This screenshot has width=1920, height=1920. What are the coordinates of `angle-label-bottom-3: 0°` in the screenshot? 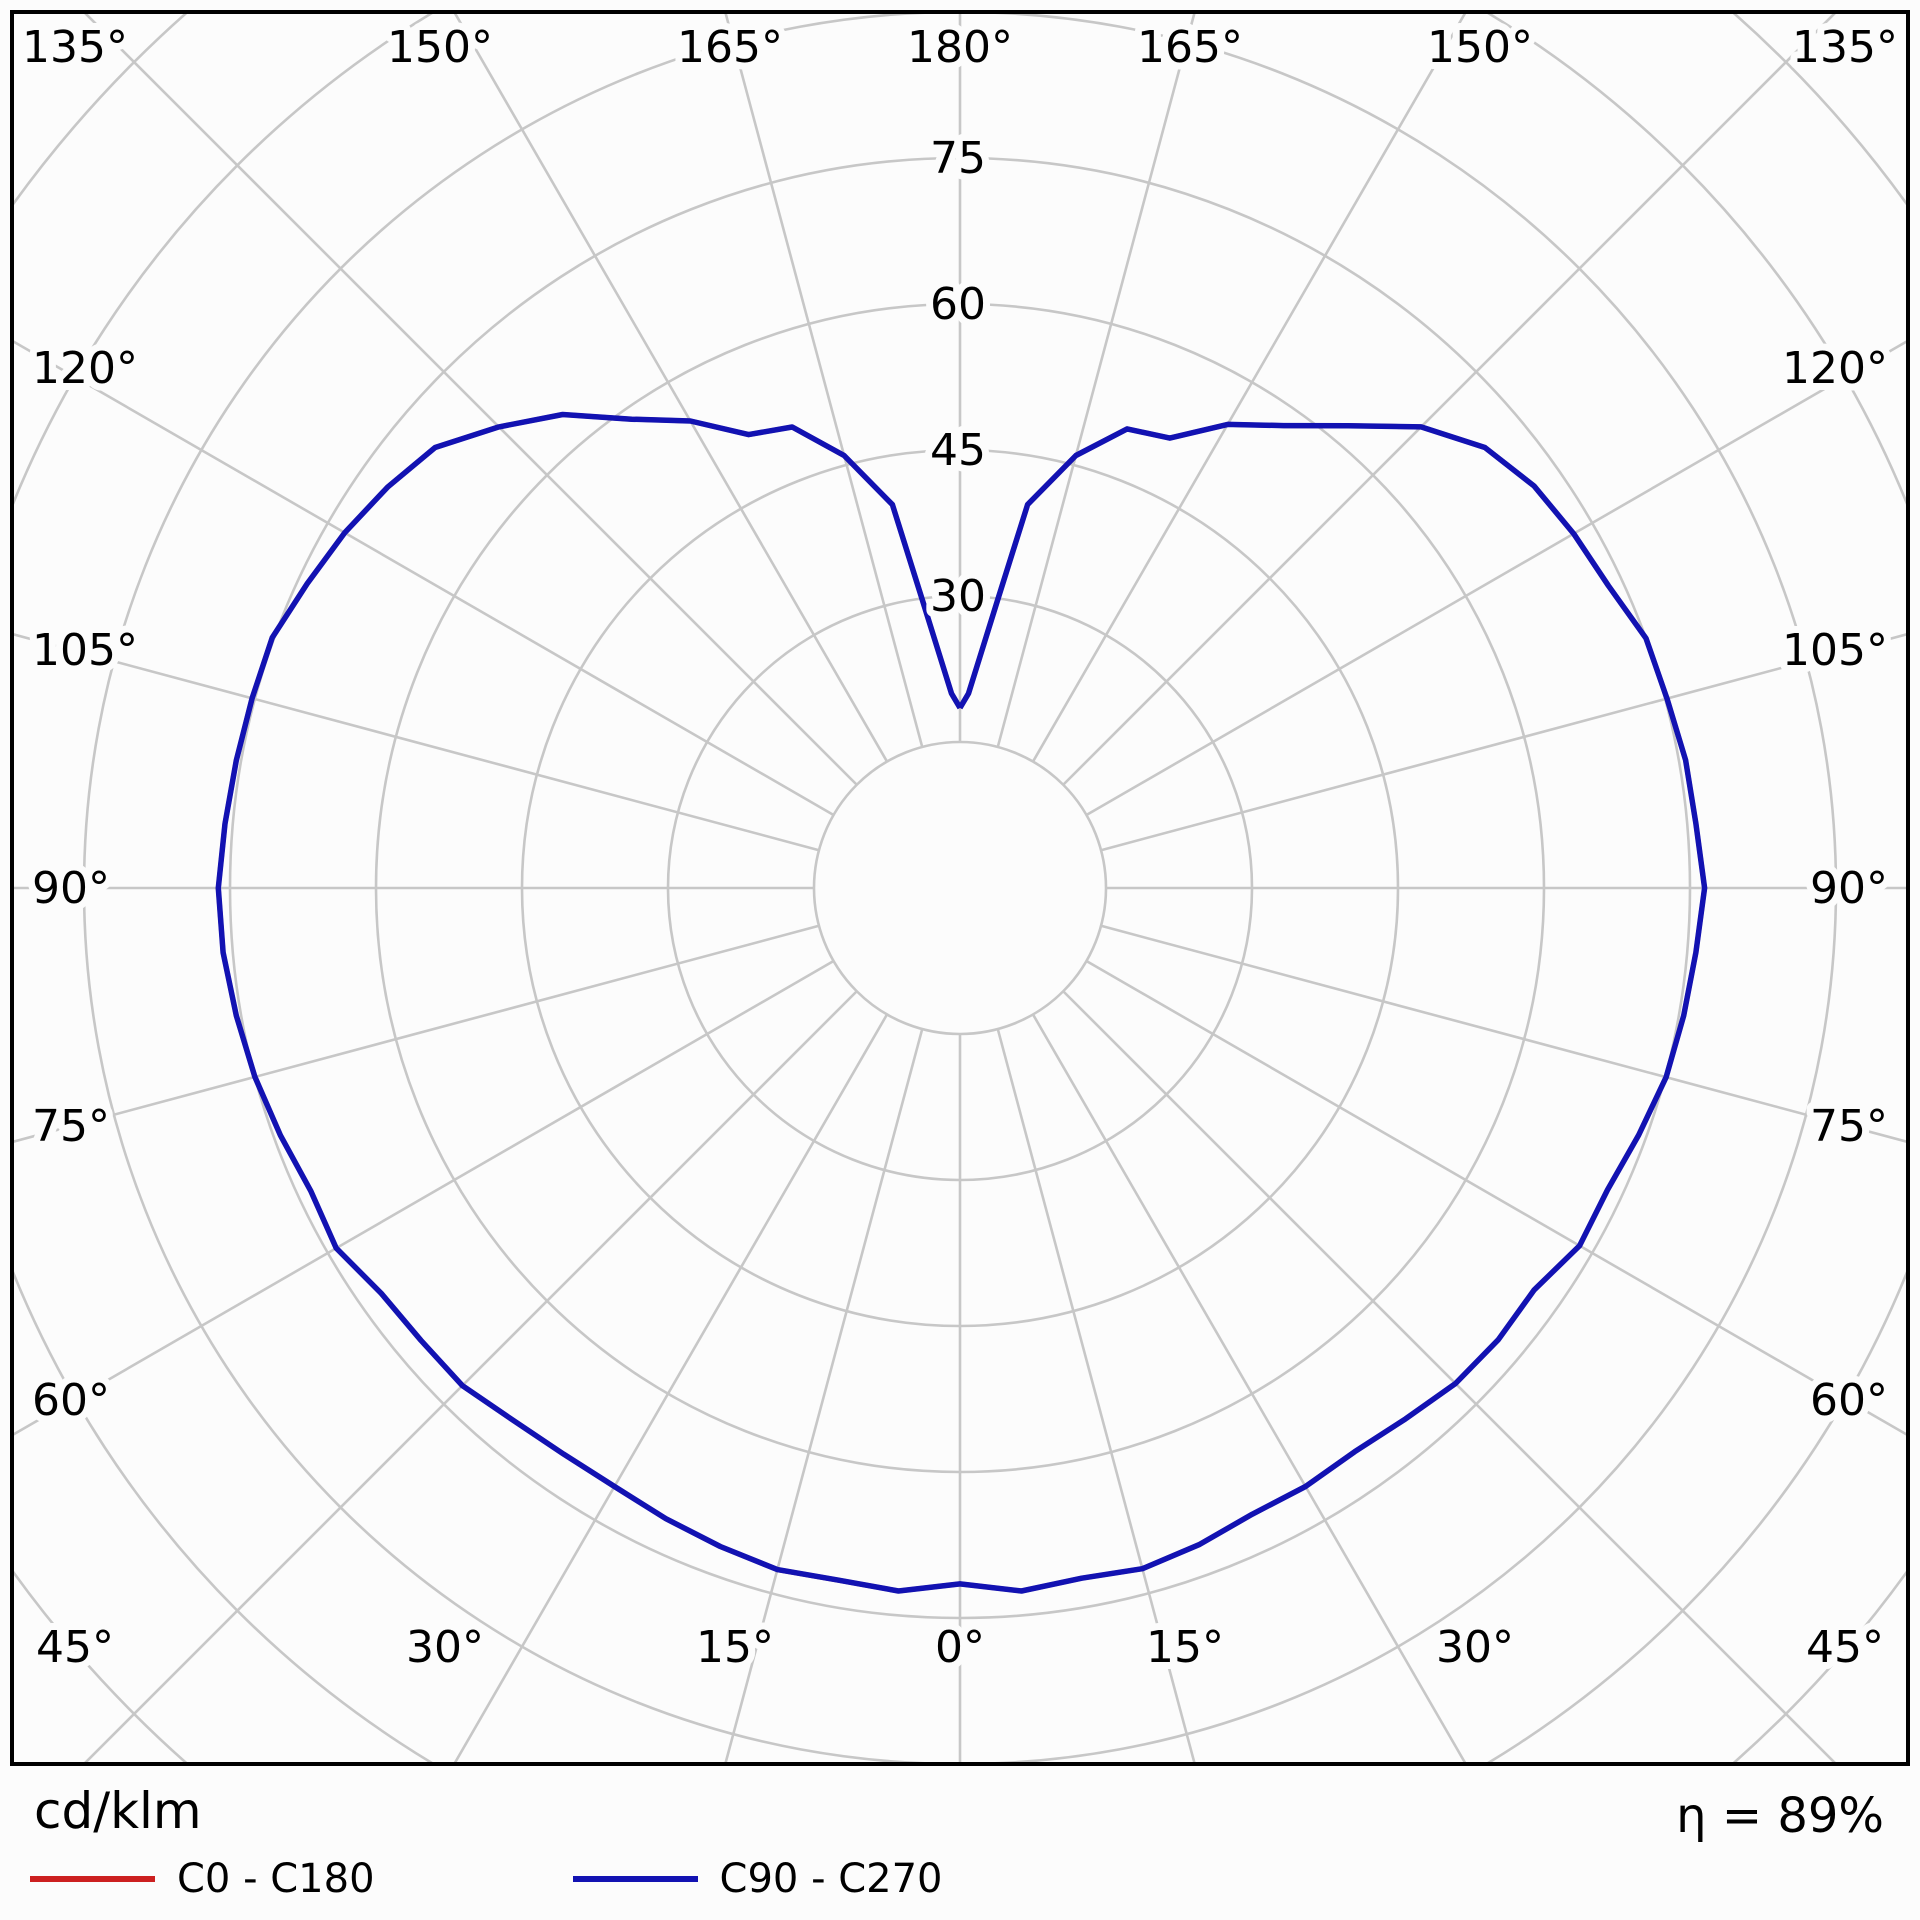 It's located at (960, 1647).